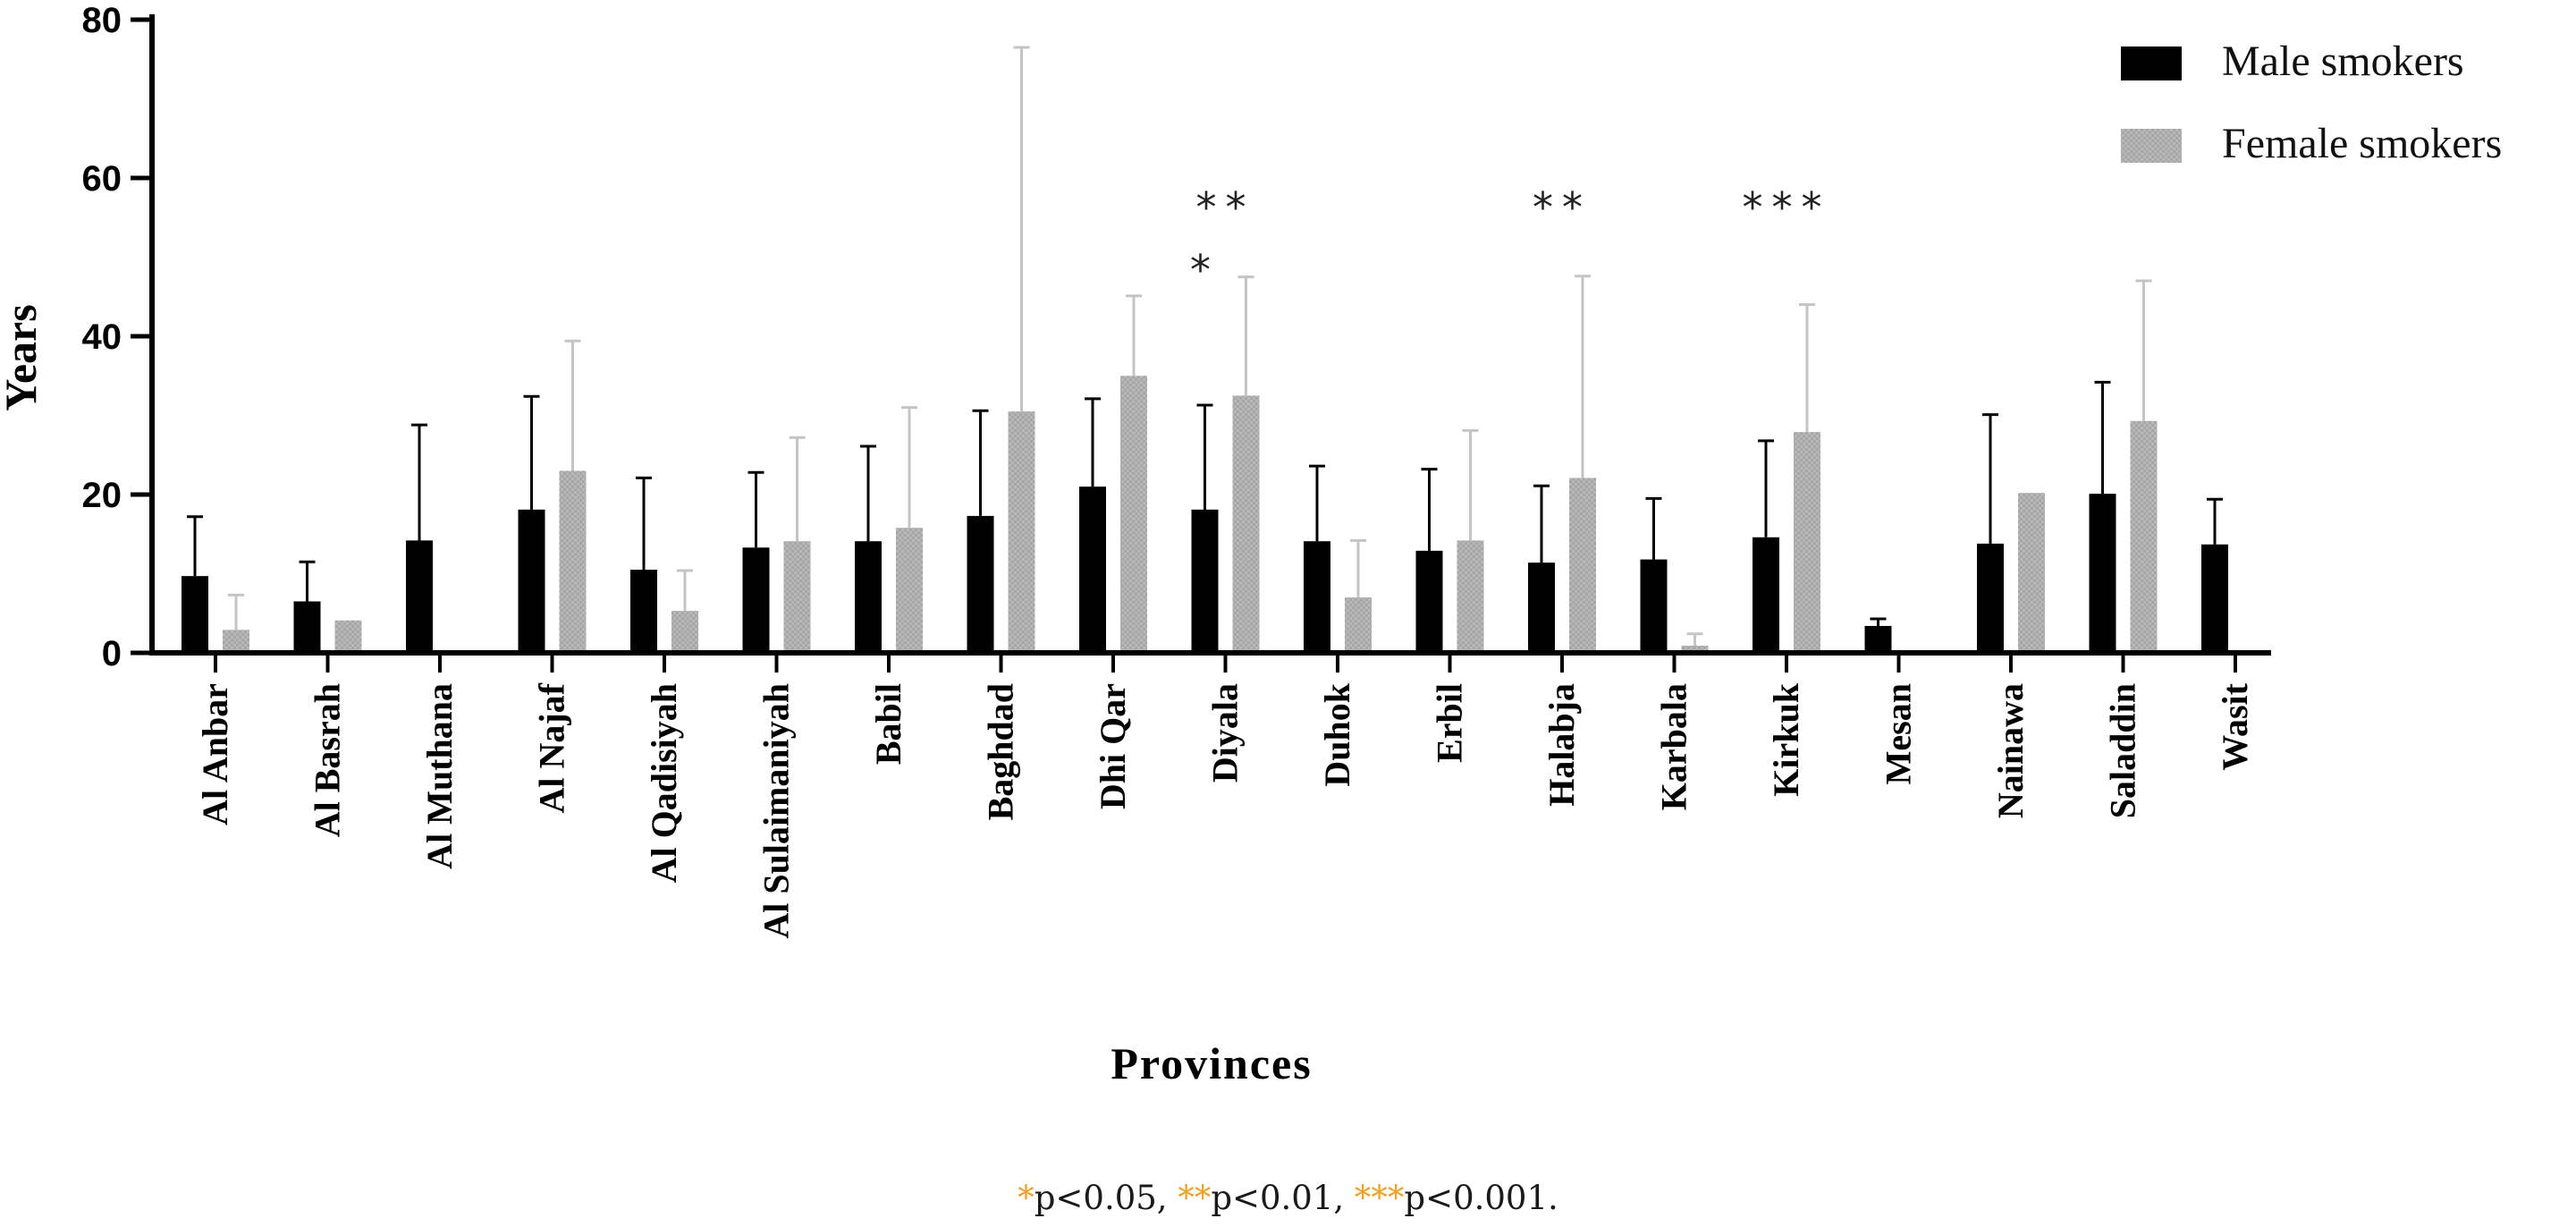 The image size is (2576, 1227). Describe the element at coordinates (2343, 61) in the screenshot. I see `legend-label-male-smokers: Male smokers` at that location.